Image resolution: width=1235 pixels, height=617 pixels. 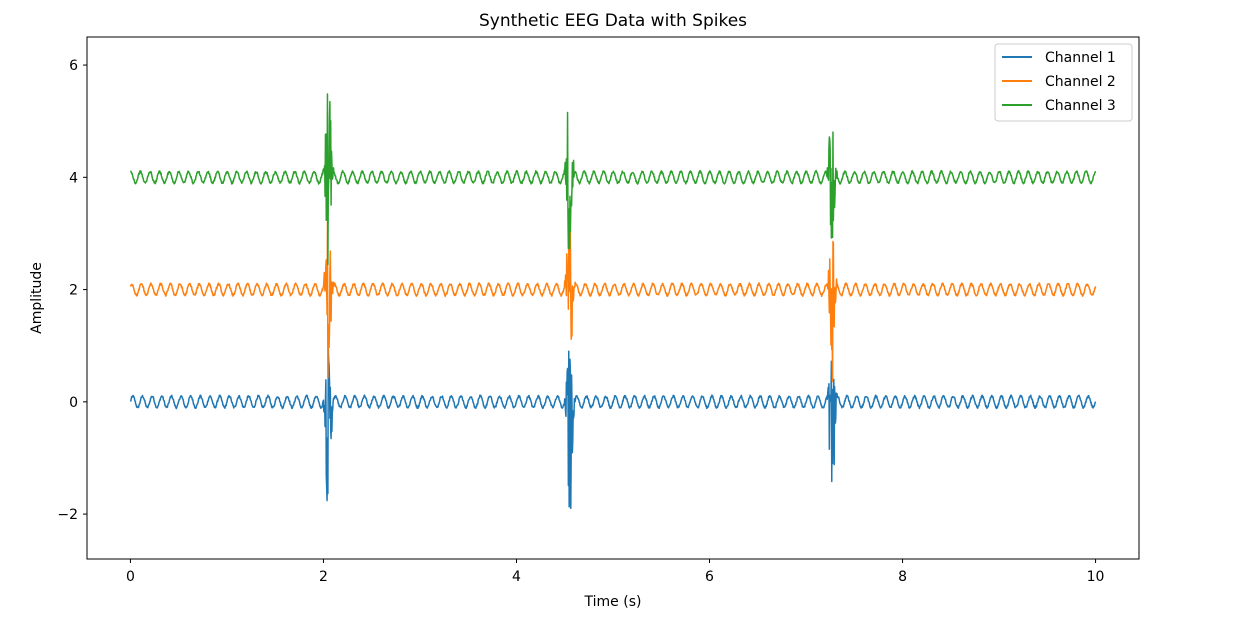 What do you see at coordinates (37, 298) in the screenshot?
I see `y-axis-title: Amplitude` at bounding box center [37, 298].